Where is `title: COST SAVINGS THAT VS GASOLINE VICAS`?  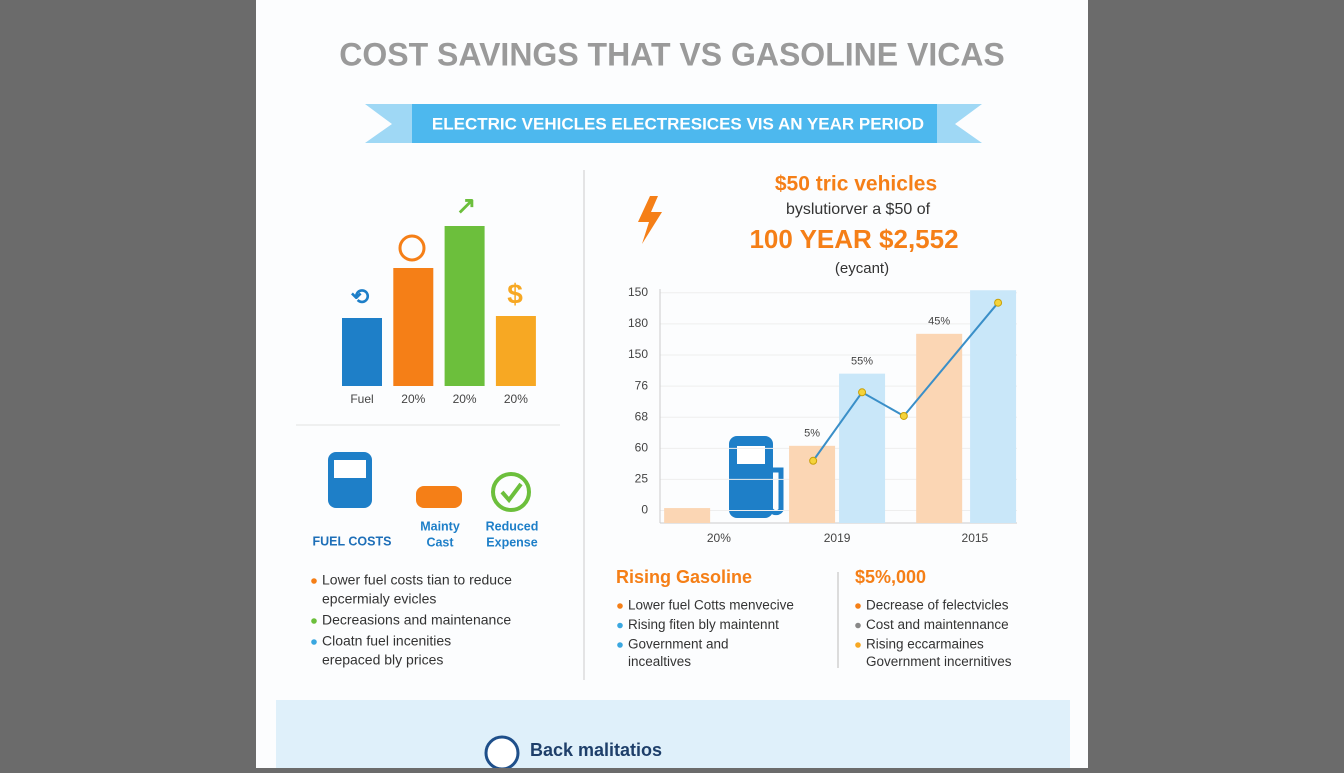 title: COST SAVINGS THAT VS GASOLINE VICAS is located at coordinates (672, 54).